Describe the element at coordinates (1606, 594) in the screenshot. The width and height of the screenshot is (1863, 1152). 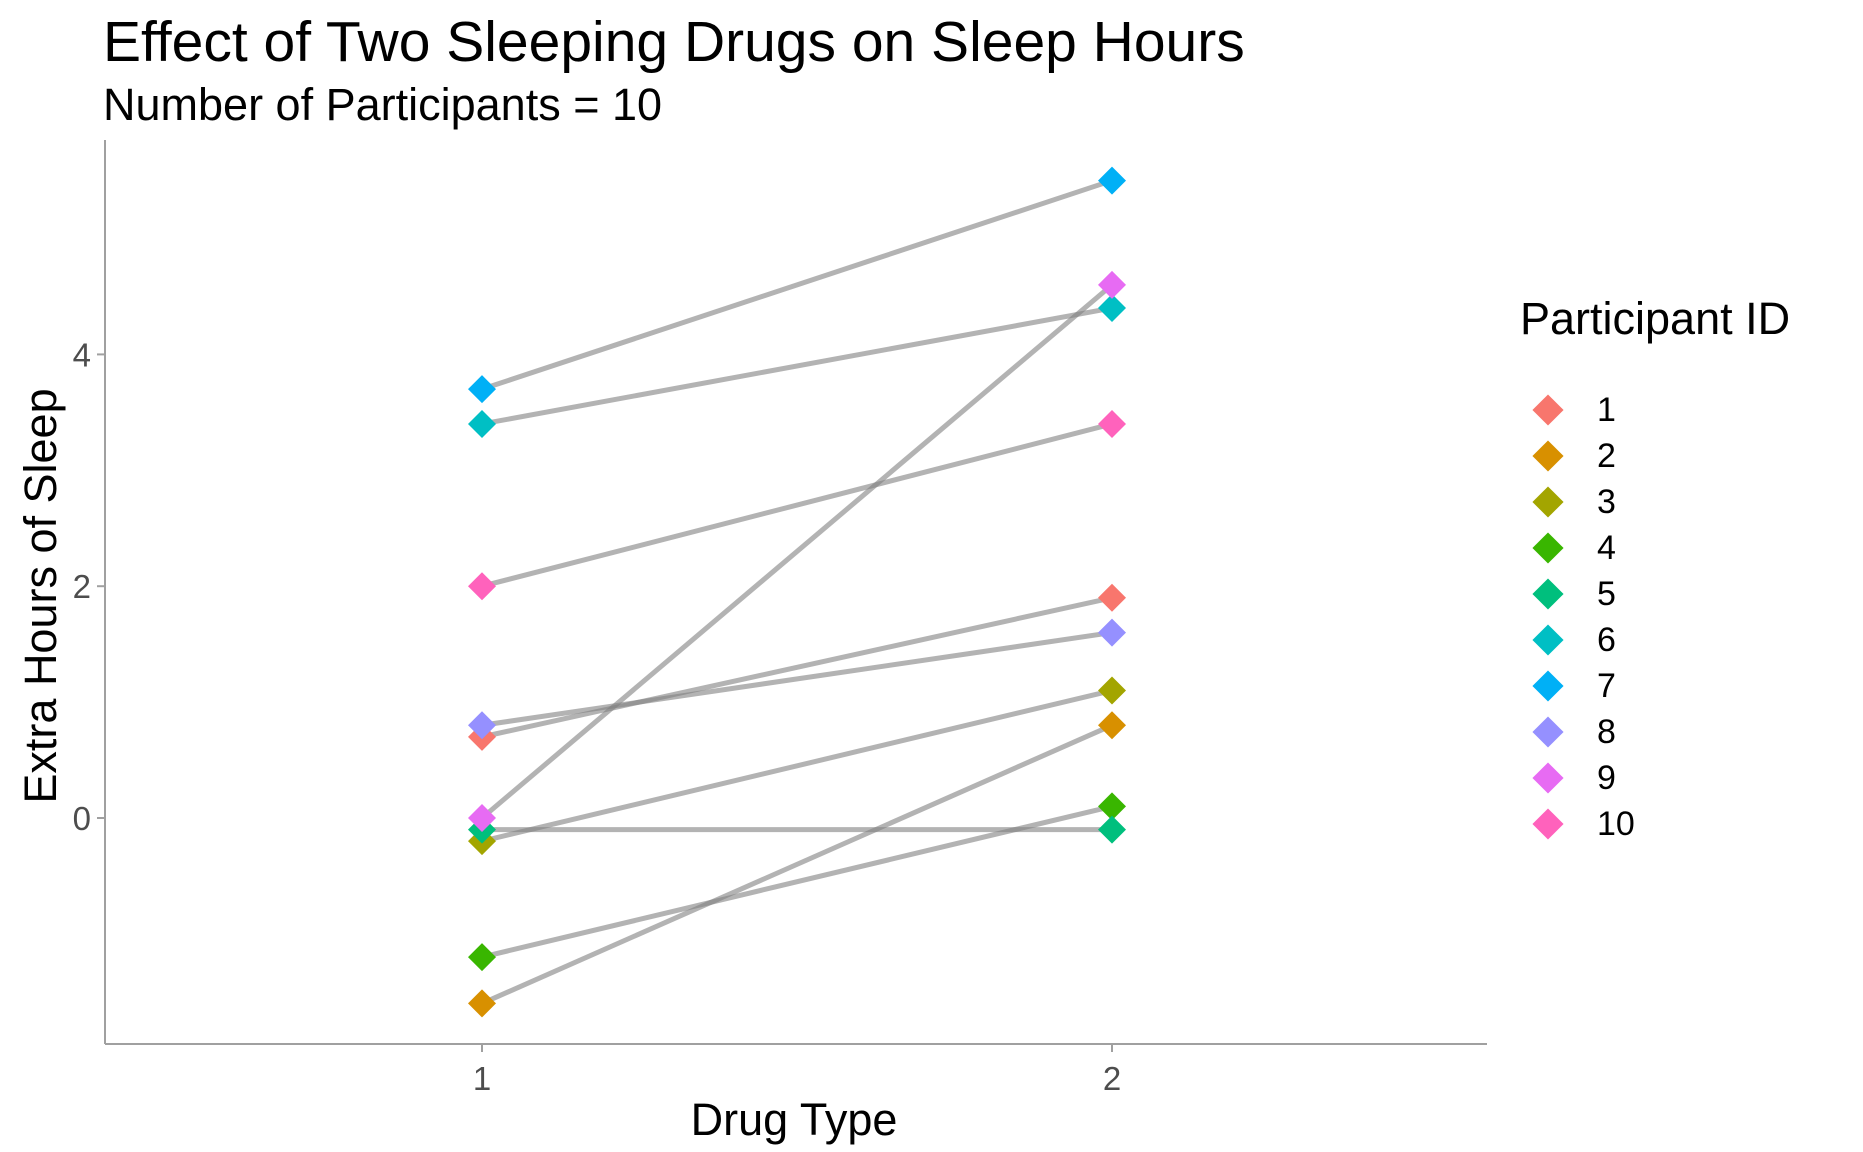
I see `legend-label: 5` at that location.